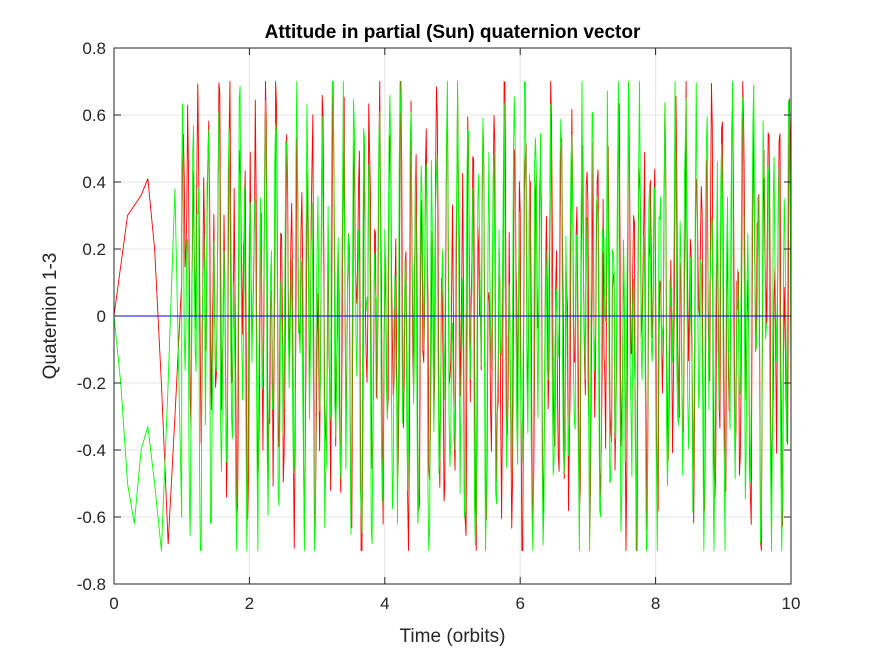  What do you see at coordinates (94, 249) in the screenshot?
I see `y-tick-label: 0.2` at bounding box center [94, 249].